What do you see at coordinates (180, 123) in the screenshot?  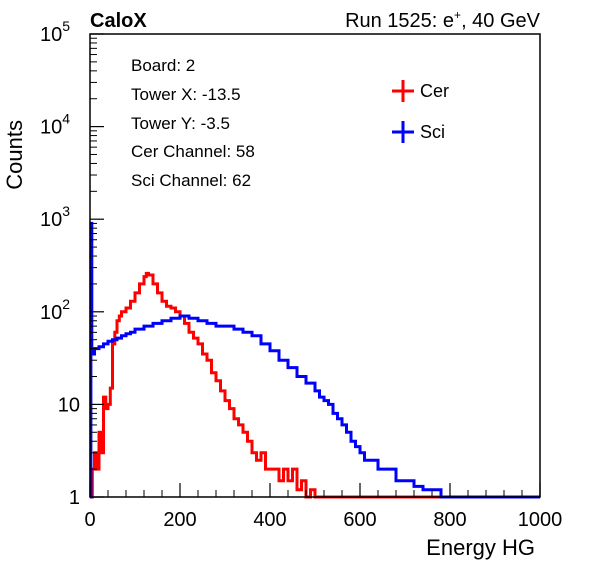 I see `info-tower-y: Tower Y: -3.5` at bounding box center [180, 123].